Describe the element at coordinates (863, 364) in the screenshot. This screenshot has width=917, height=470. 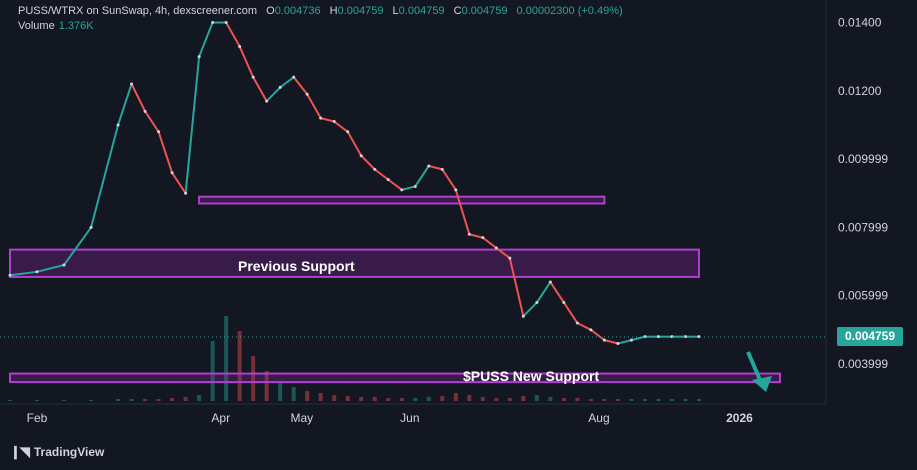
I see `price-tick-label: 0.003999` at that location.